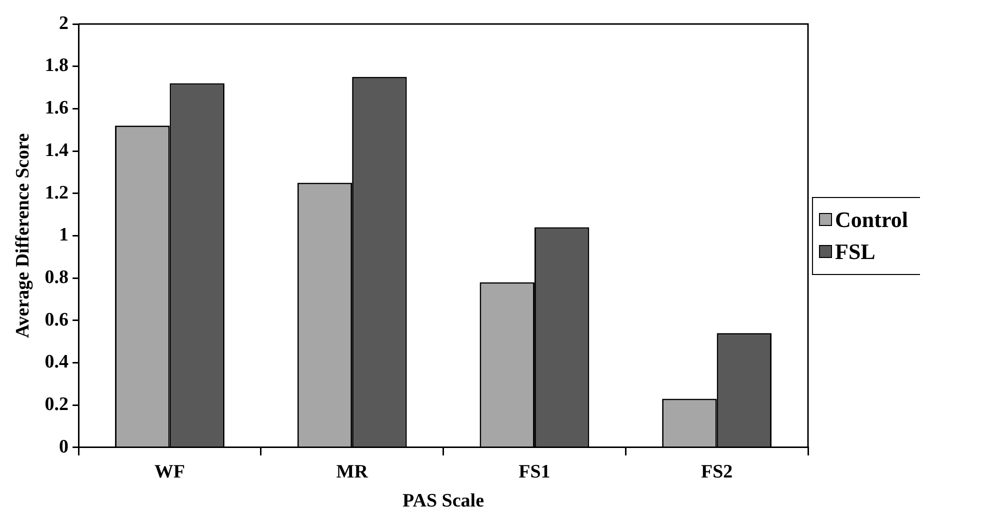 Image resolution: width=981 pixels, height=515 pixels. I want to click on x-tick-label: MR, so click(352, 472).